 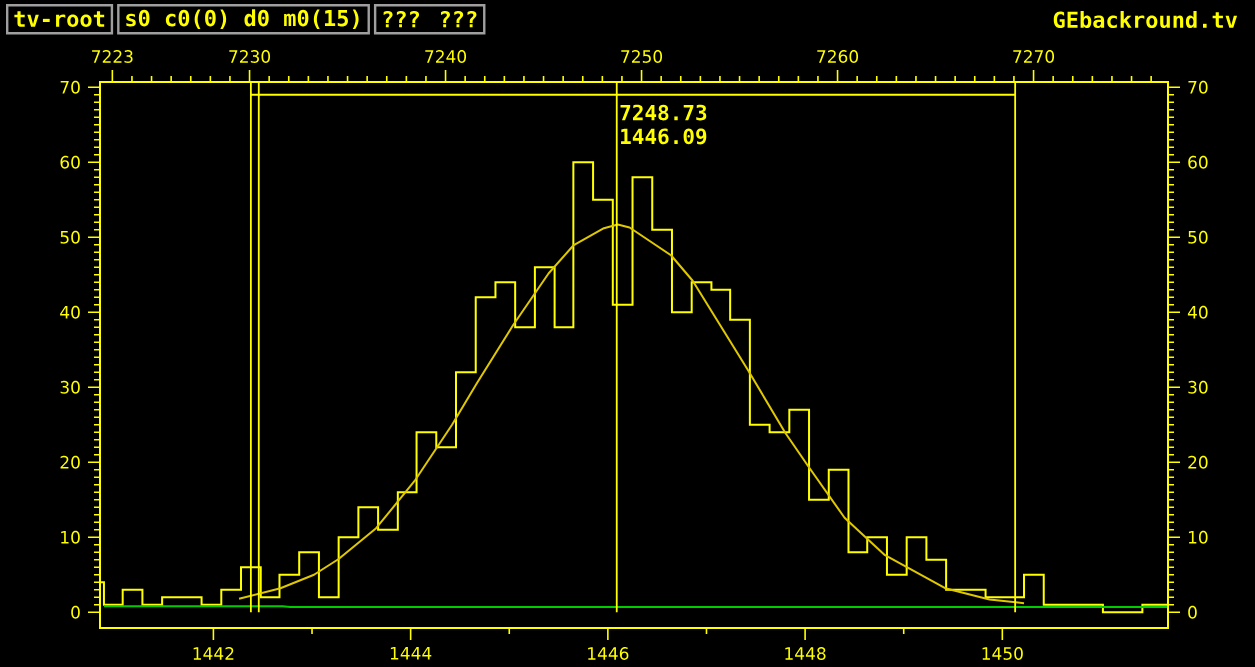 What do you see at coordinates (1198, 162) in the screenshot?
I see `y2-tick-label: 60` at bounding box center [1198, 162].